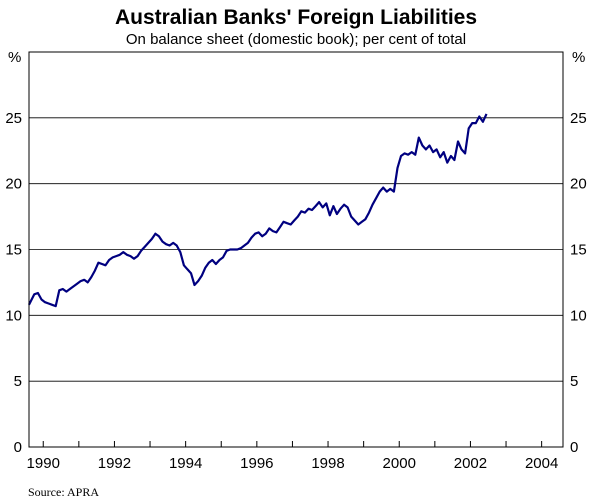 This screenshot has height=502, width=593. Describe the element at coordinates (541, 463) in the screenshot. I see `x-tick-label: 2004` at that location.